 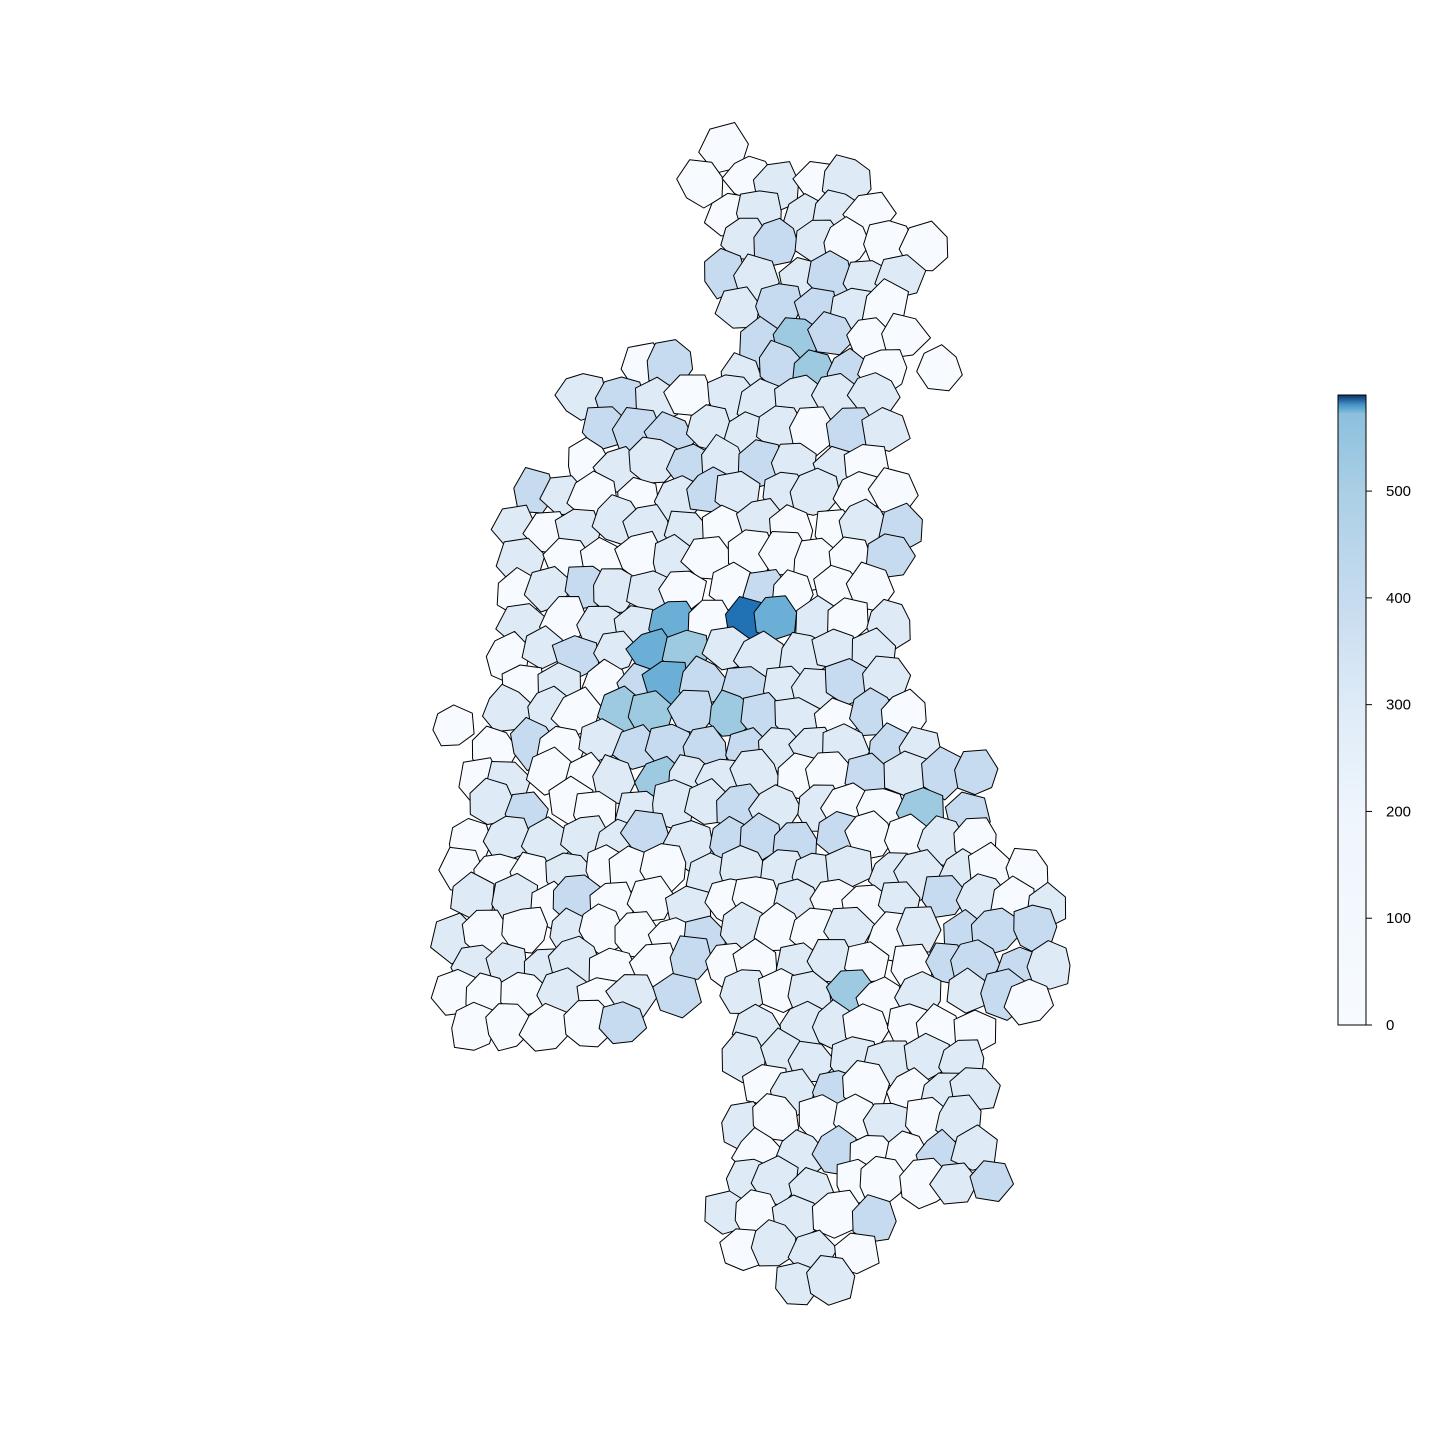 What do you see at coordinates (1398, 811) in the screenshot?
I see `legend-tick-label: 200` at bounding box center [1398, 811].